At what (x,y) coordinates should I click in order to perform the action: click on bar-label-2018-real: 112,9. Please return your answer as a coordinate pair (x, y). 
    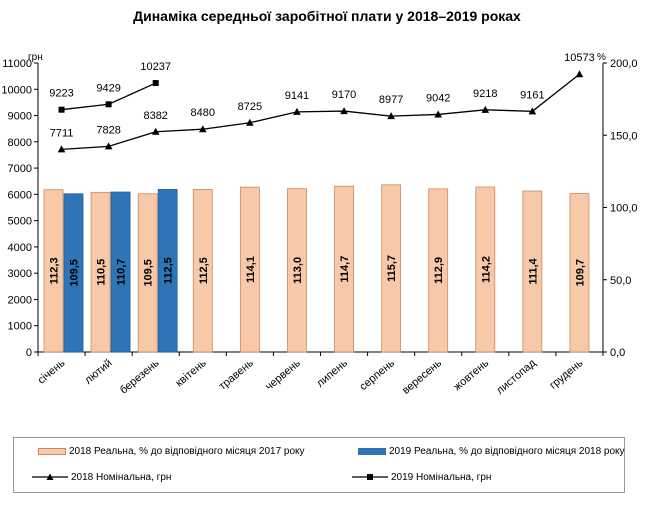
    Looking at the image, I should click on (439, 270).